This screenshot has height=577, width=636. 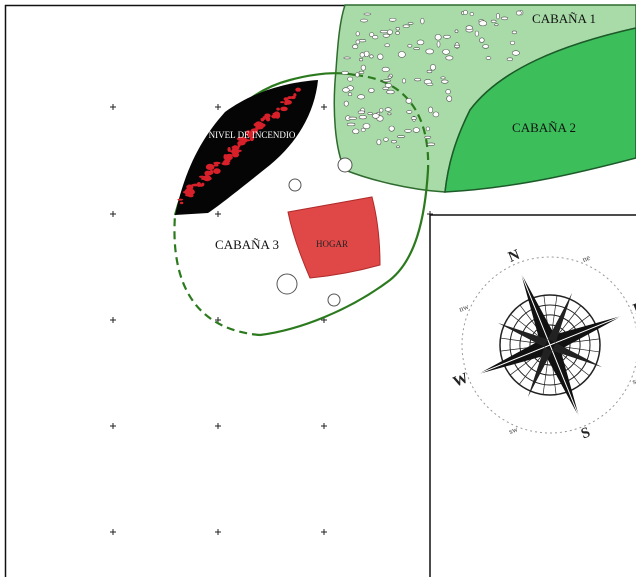 What do you see at coordinates (461, 380) in the screenshot?
I see `compass-w: W` at bounding box center [461, 380].